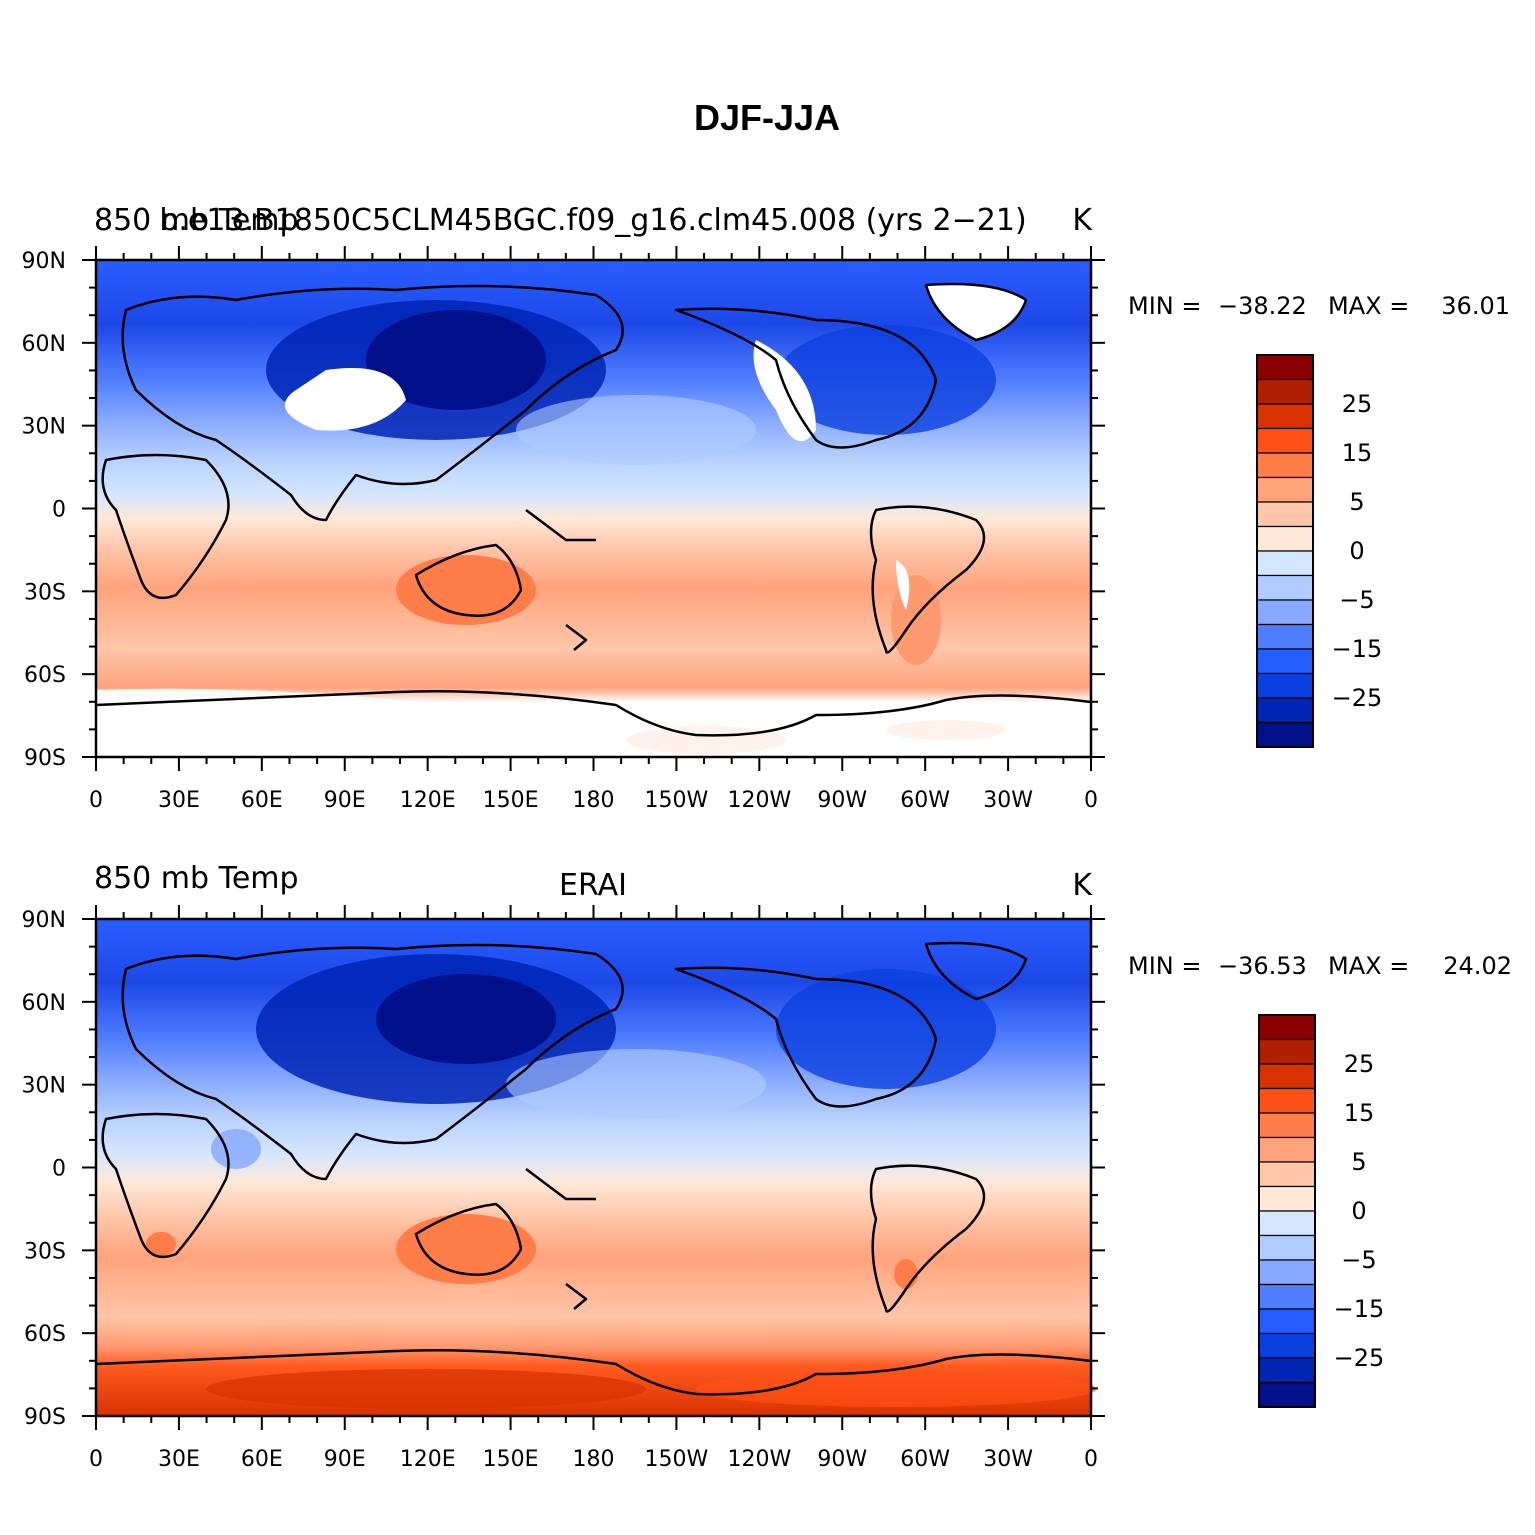 Image resolution: width=1535 pixels, height=1535 pixels. I want to click on y-tick-label: 90S, so click(45, 1417).